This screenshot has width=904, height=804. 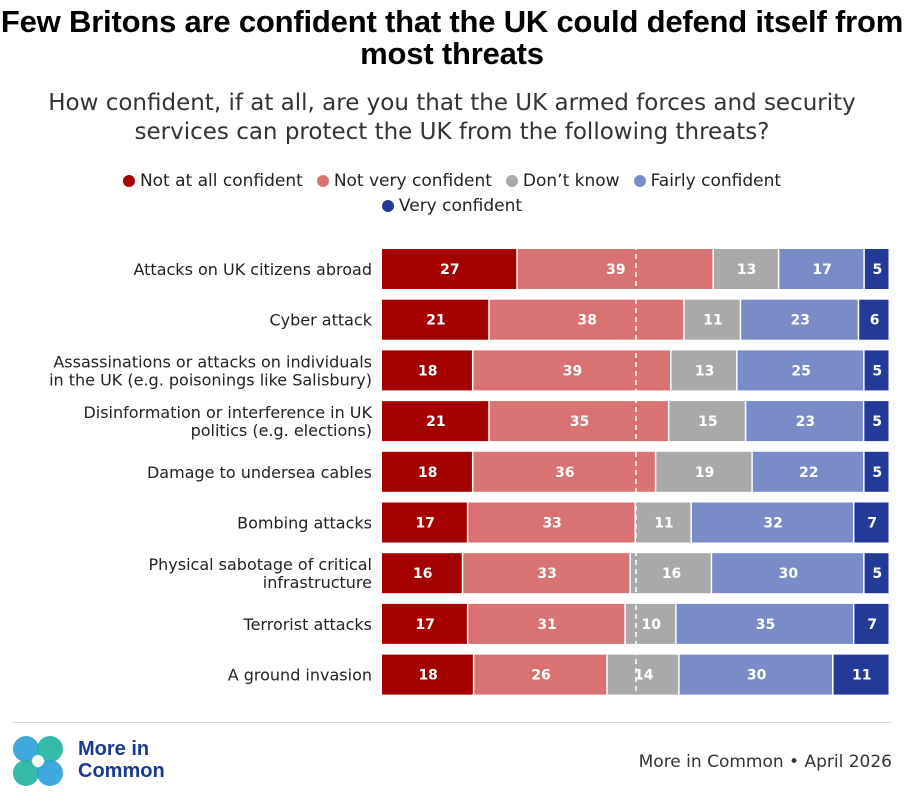 What do you see at coordinates (259, 472) in the screenshot?
I see `category-label: Damage to undersea cables` at bounding box center [259, 472].